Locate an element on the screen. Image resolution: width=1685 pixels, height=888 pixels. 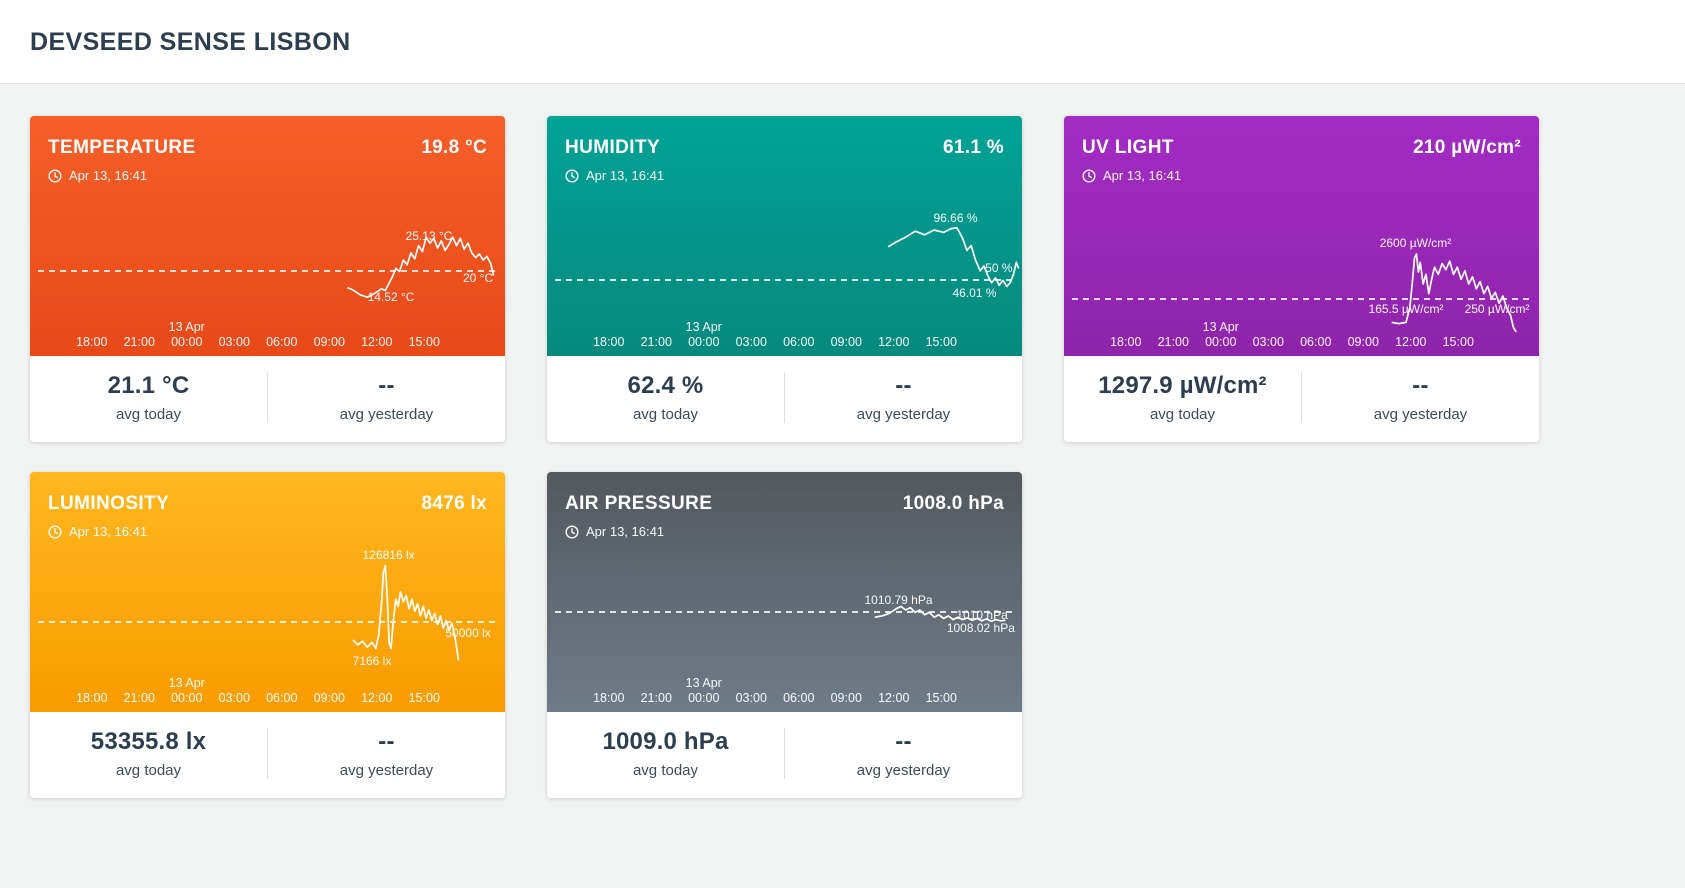
avg-today-stat: 1009.0 hPa avg today is located at coordinates (665, 753).